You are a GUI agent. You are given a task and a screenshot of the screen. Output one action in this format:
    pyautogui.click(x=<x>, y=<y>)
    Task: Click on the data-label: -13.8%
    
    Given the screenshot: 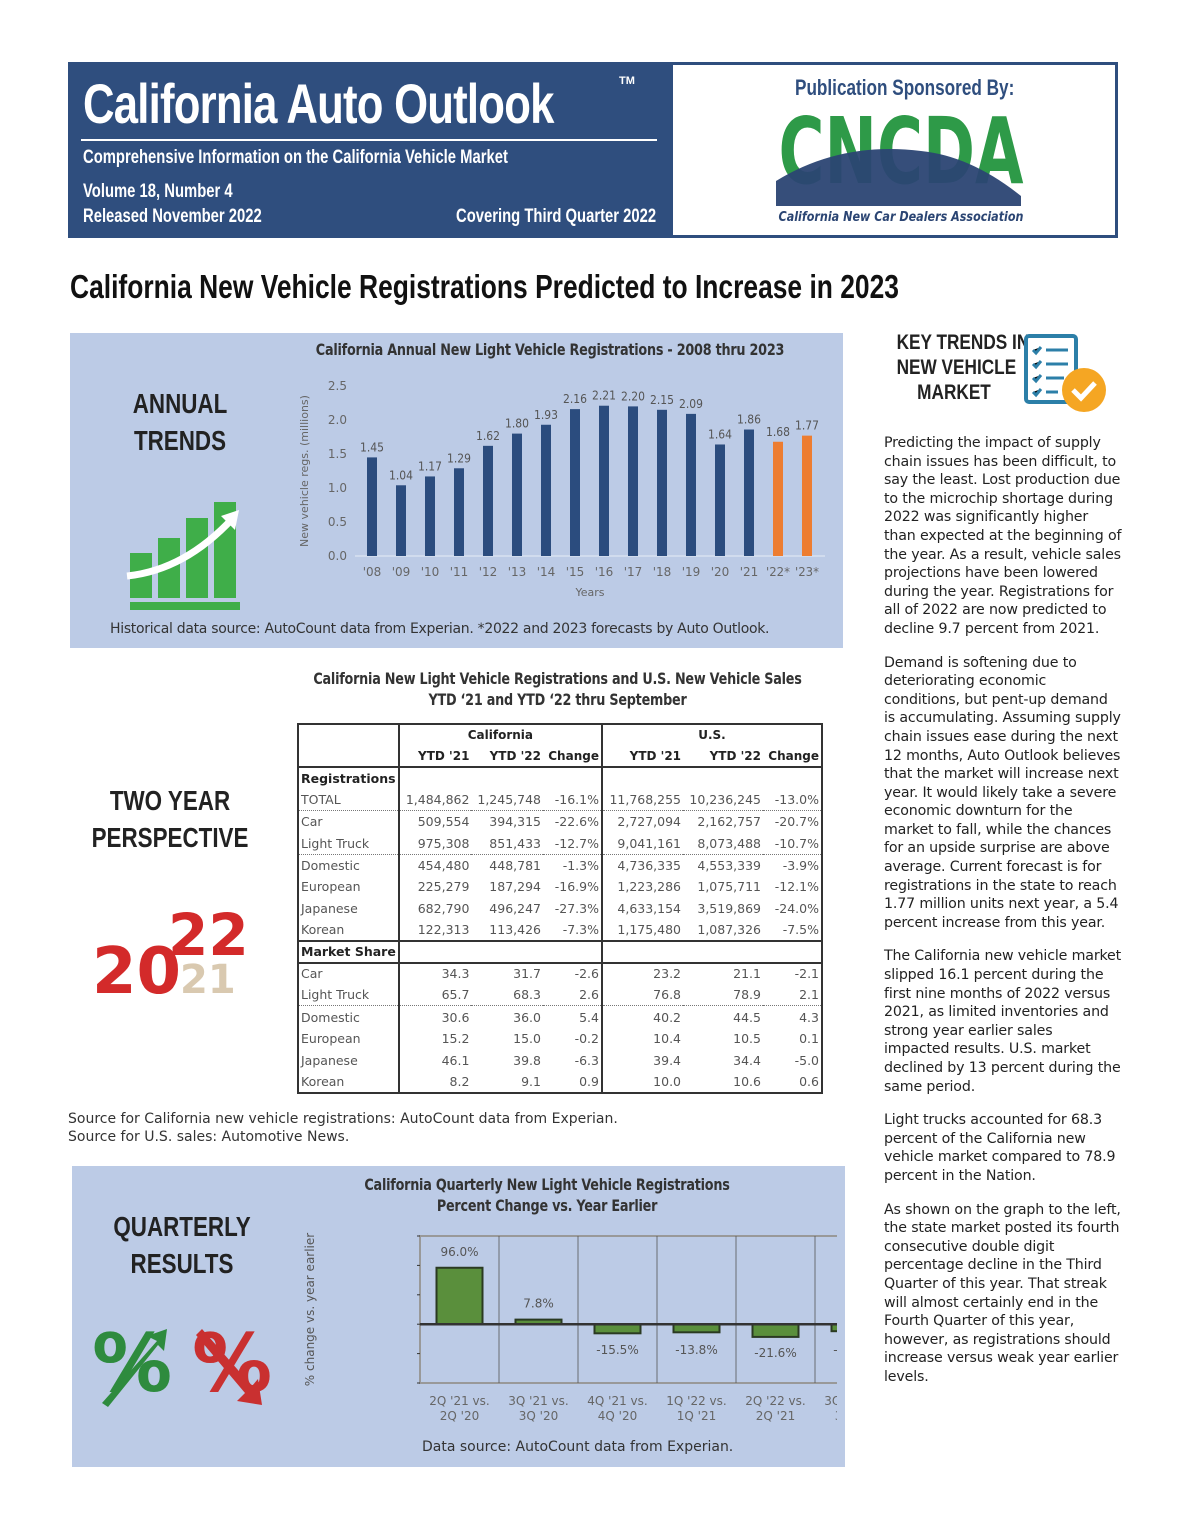 What is the action you would take?
    pyautogui.click(x=696, y=1350)
    